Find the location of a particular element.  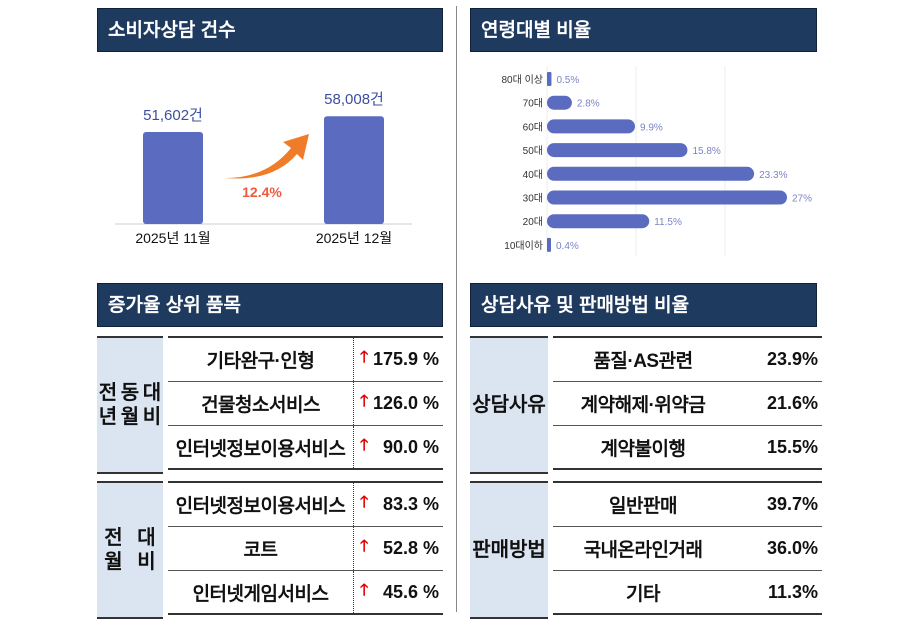

item-value: 🡑 126.0 % is located at coordinates (398, 403).